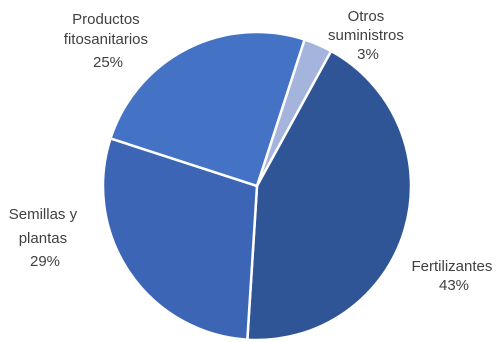 The width and height of the screenshot is (502, 342). What do you see at coordinates (108, 41) in the screenshot?
I see `label-productos-fitosanitarios: Productos fitosanitarios 25%` at bounding box center [108, 41].